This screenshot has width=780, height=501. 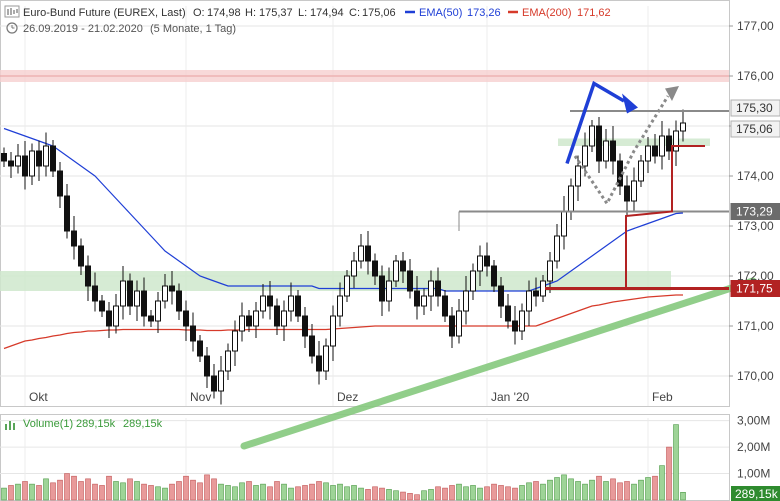 What do you see at coordinates (351, 397) in the screenshot?
I see `date-axis: Okt Nov Dez Jan '20 Feb` at bounding box center [351, 397].